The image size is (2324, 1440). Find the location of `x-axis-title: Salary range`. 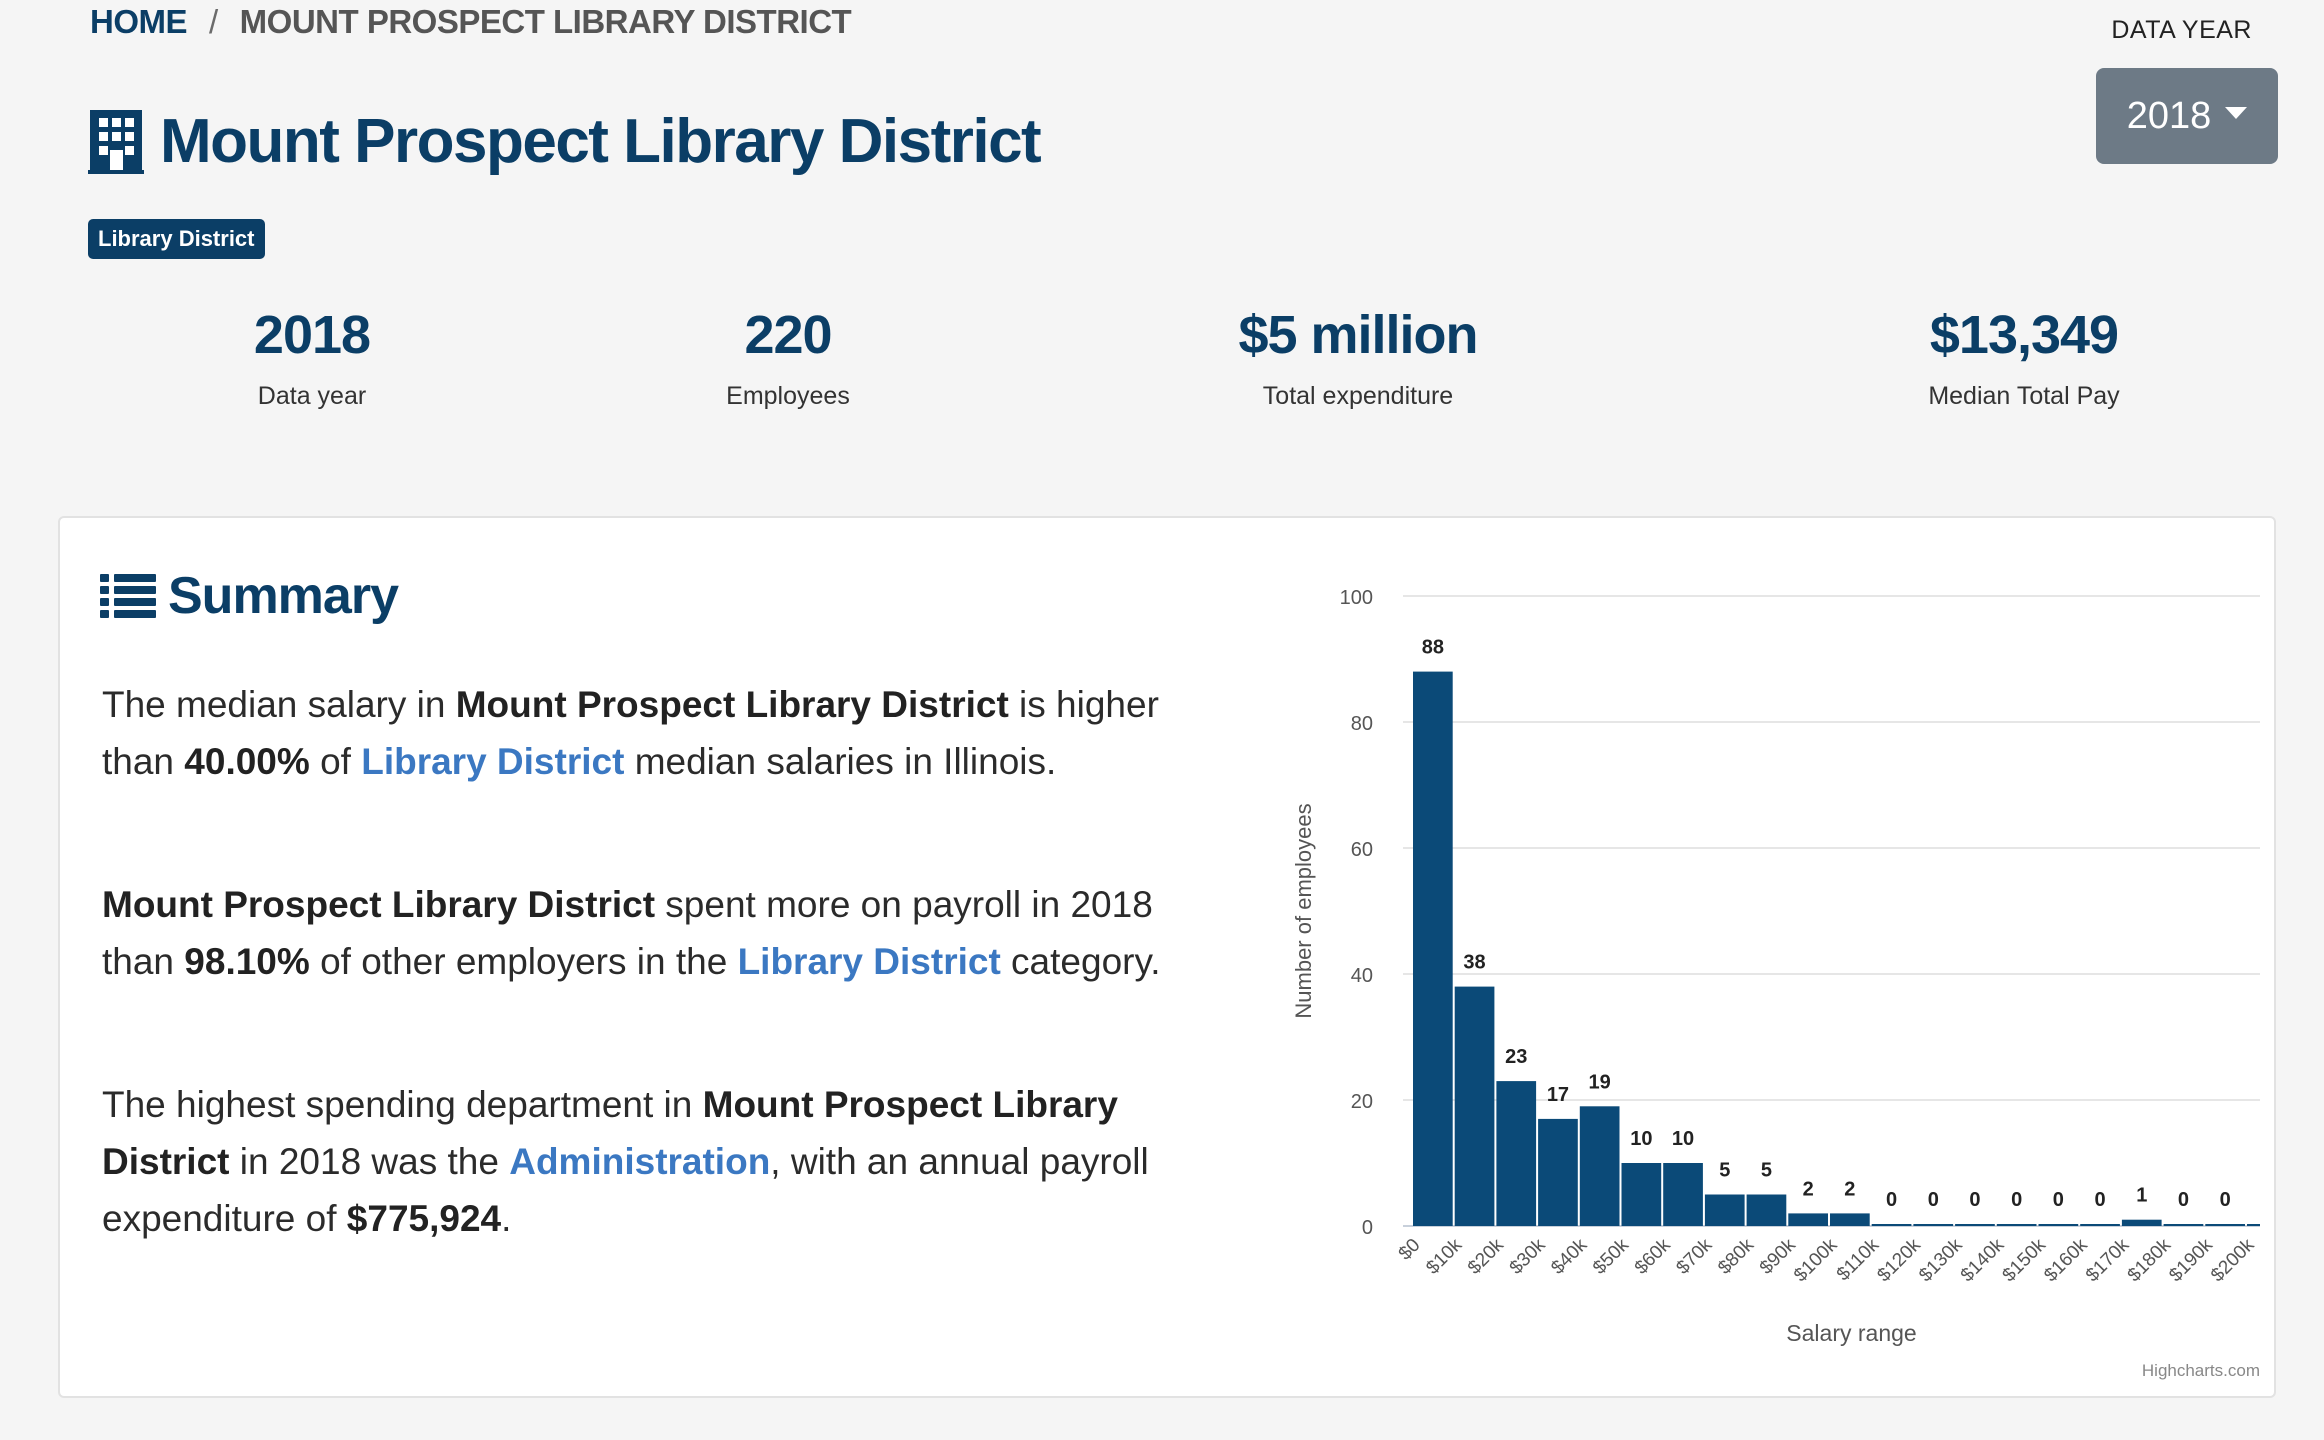

x-axis-title: Salary range is located at coordinates (1851, 1333).